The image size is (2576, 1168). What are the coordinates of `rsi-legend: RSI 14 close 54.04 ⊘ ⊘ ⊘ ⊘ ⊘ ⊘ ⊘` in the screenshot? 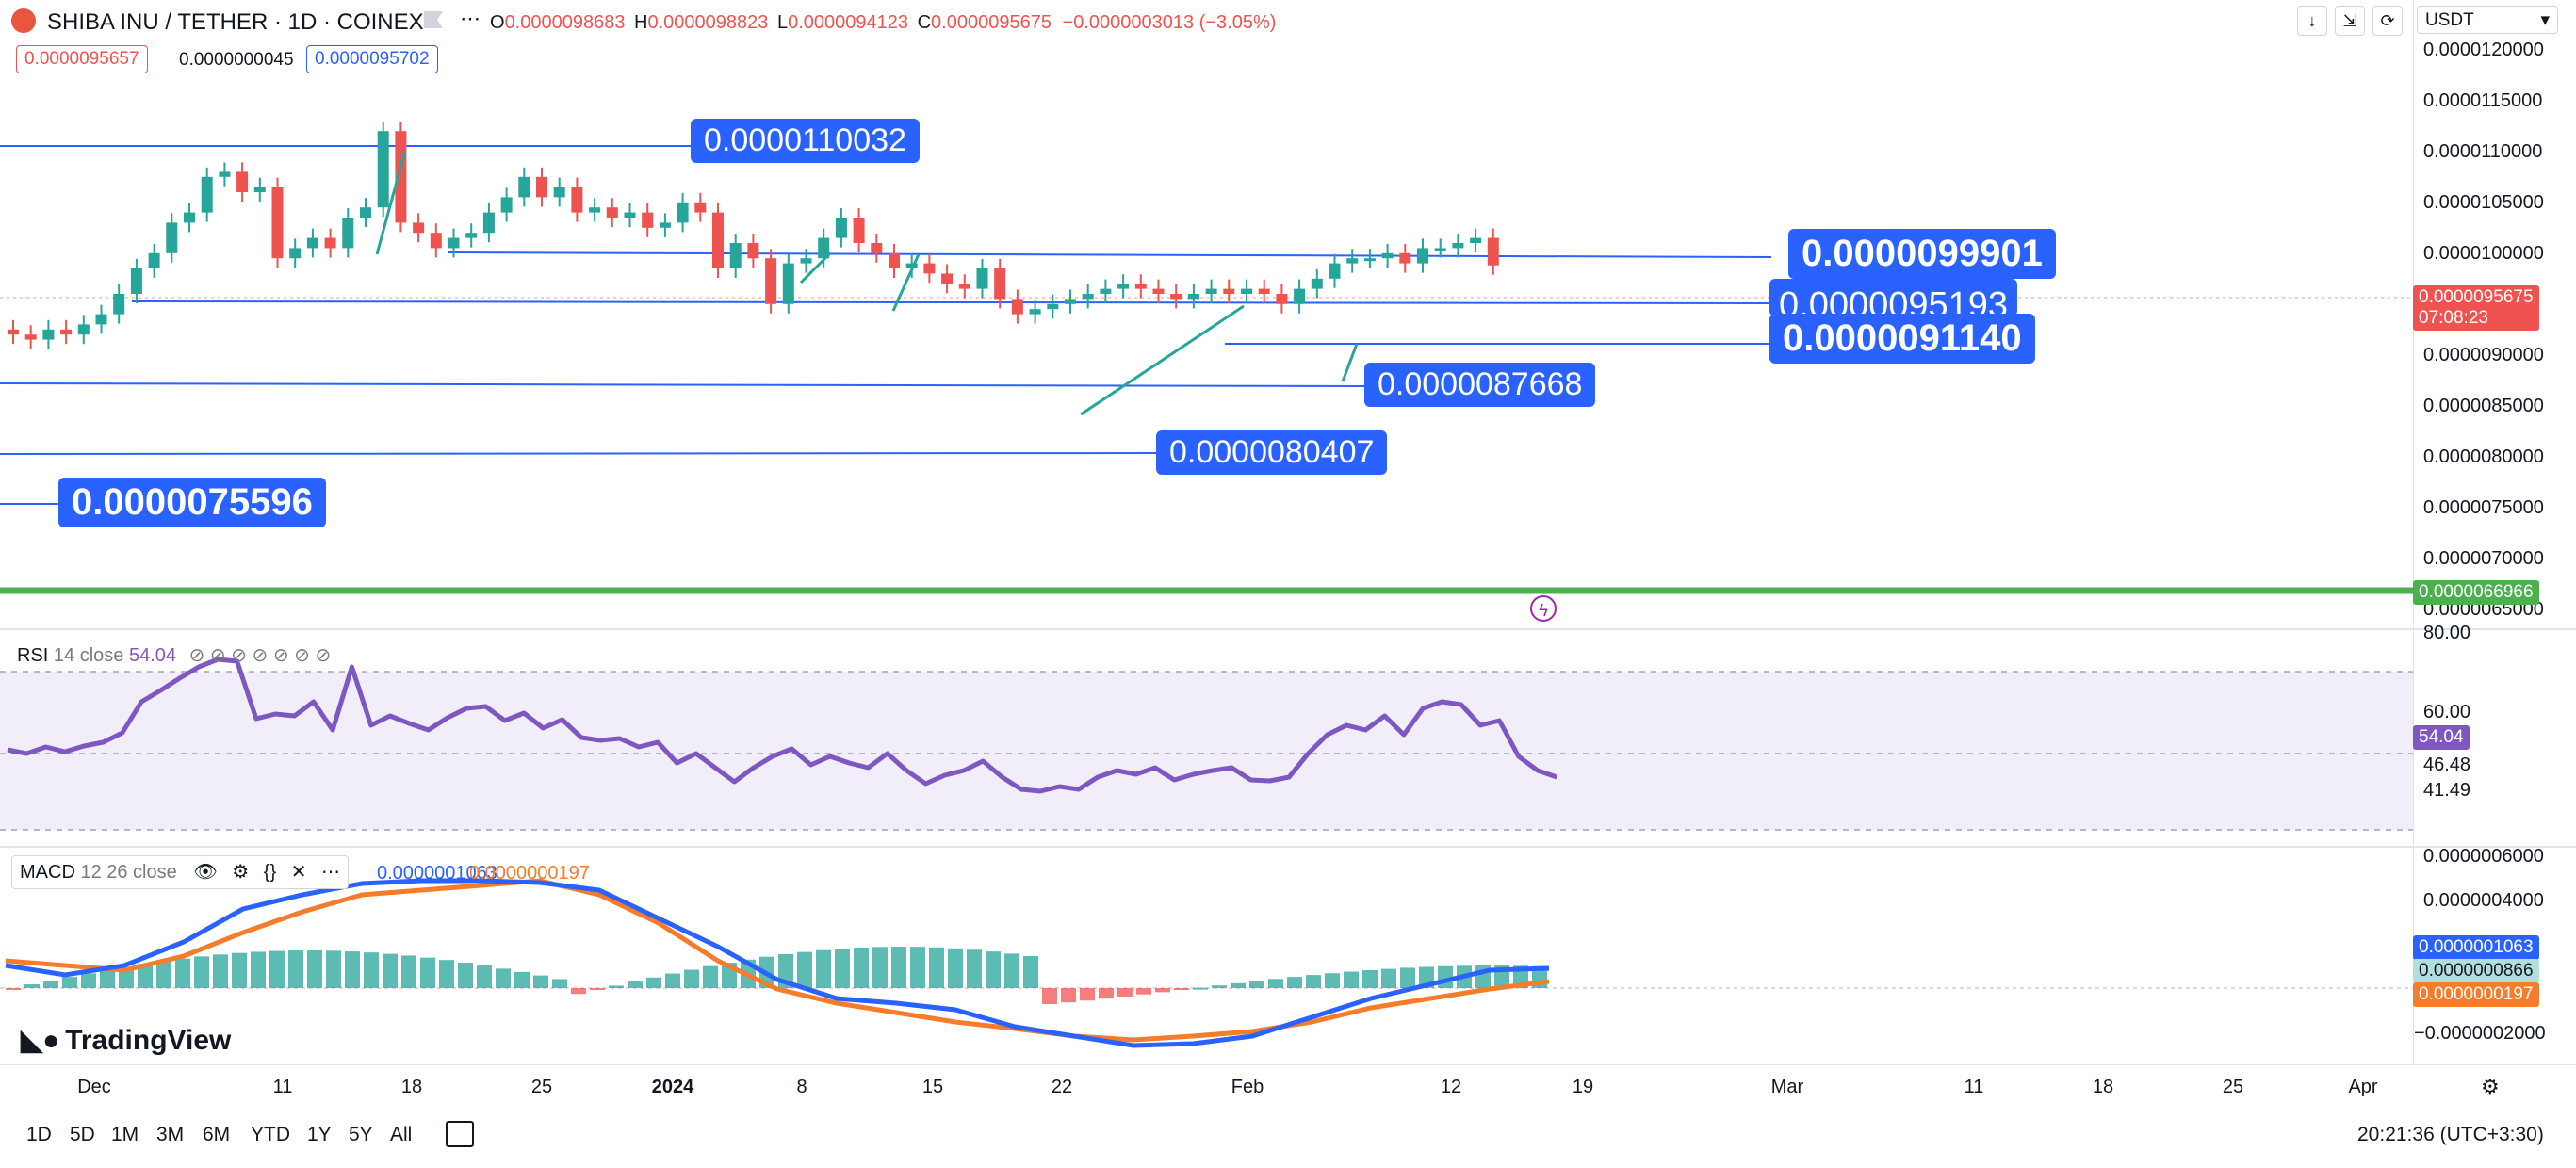 It's located at (174, 655).